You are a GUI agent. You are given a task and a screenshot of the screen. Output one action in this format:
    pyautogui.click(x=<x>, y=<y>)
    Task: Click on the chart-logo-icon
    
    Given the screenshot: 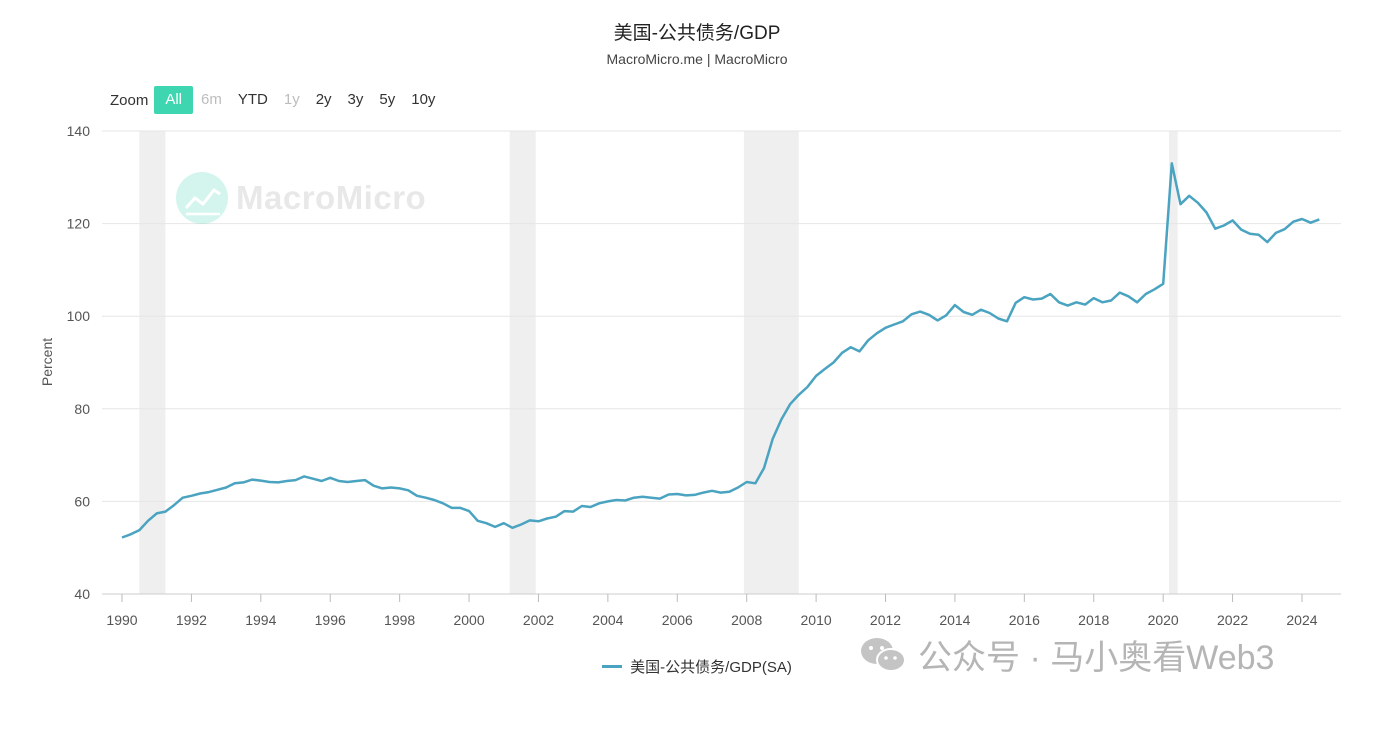 What is the action you would take?
    pyautogui.click(x=202, y=198)
    